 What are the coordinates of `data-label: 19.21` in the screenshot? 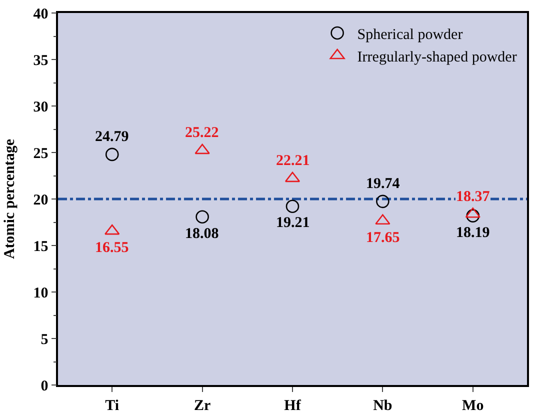 It's located at (293, 223).